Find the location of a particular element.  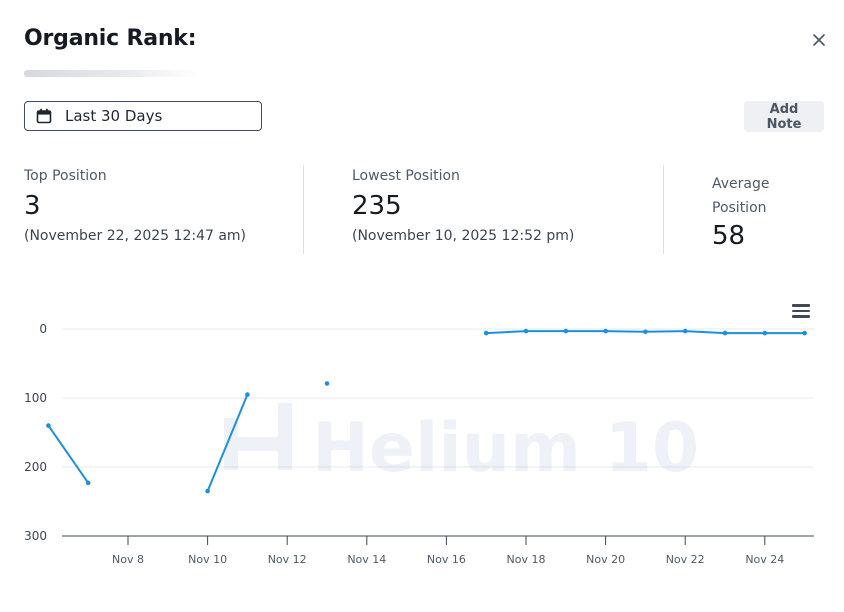

lowest-position-label: Lowest Position is located at coordinates (406, 176).